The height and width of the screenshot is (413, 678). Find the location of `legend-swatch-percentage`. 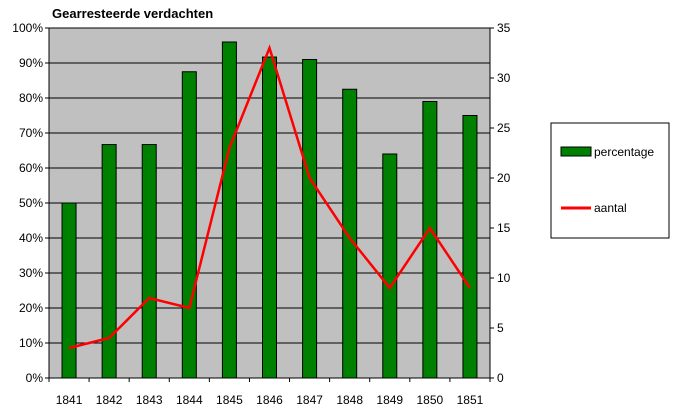

legend-swatch-percentage is located at coordinates (576, 151).